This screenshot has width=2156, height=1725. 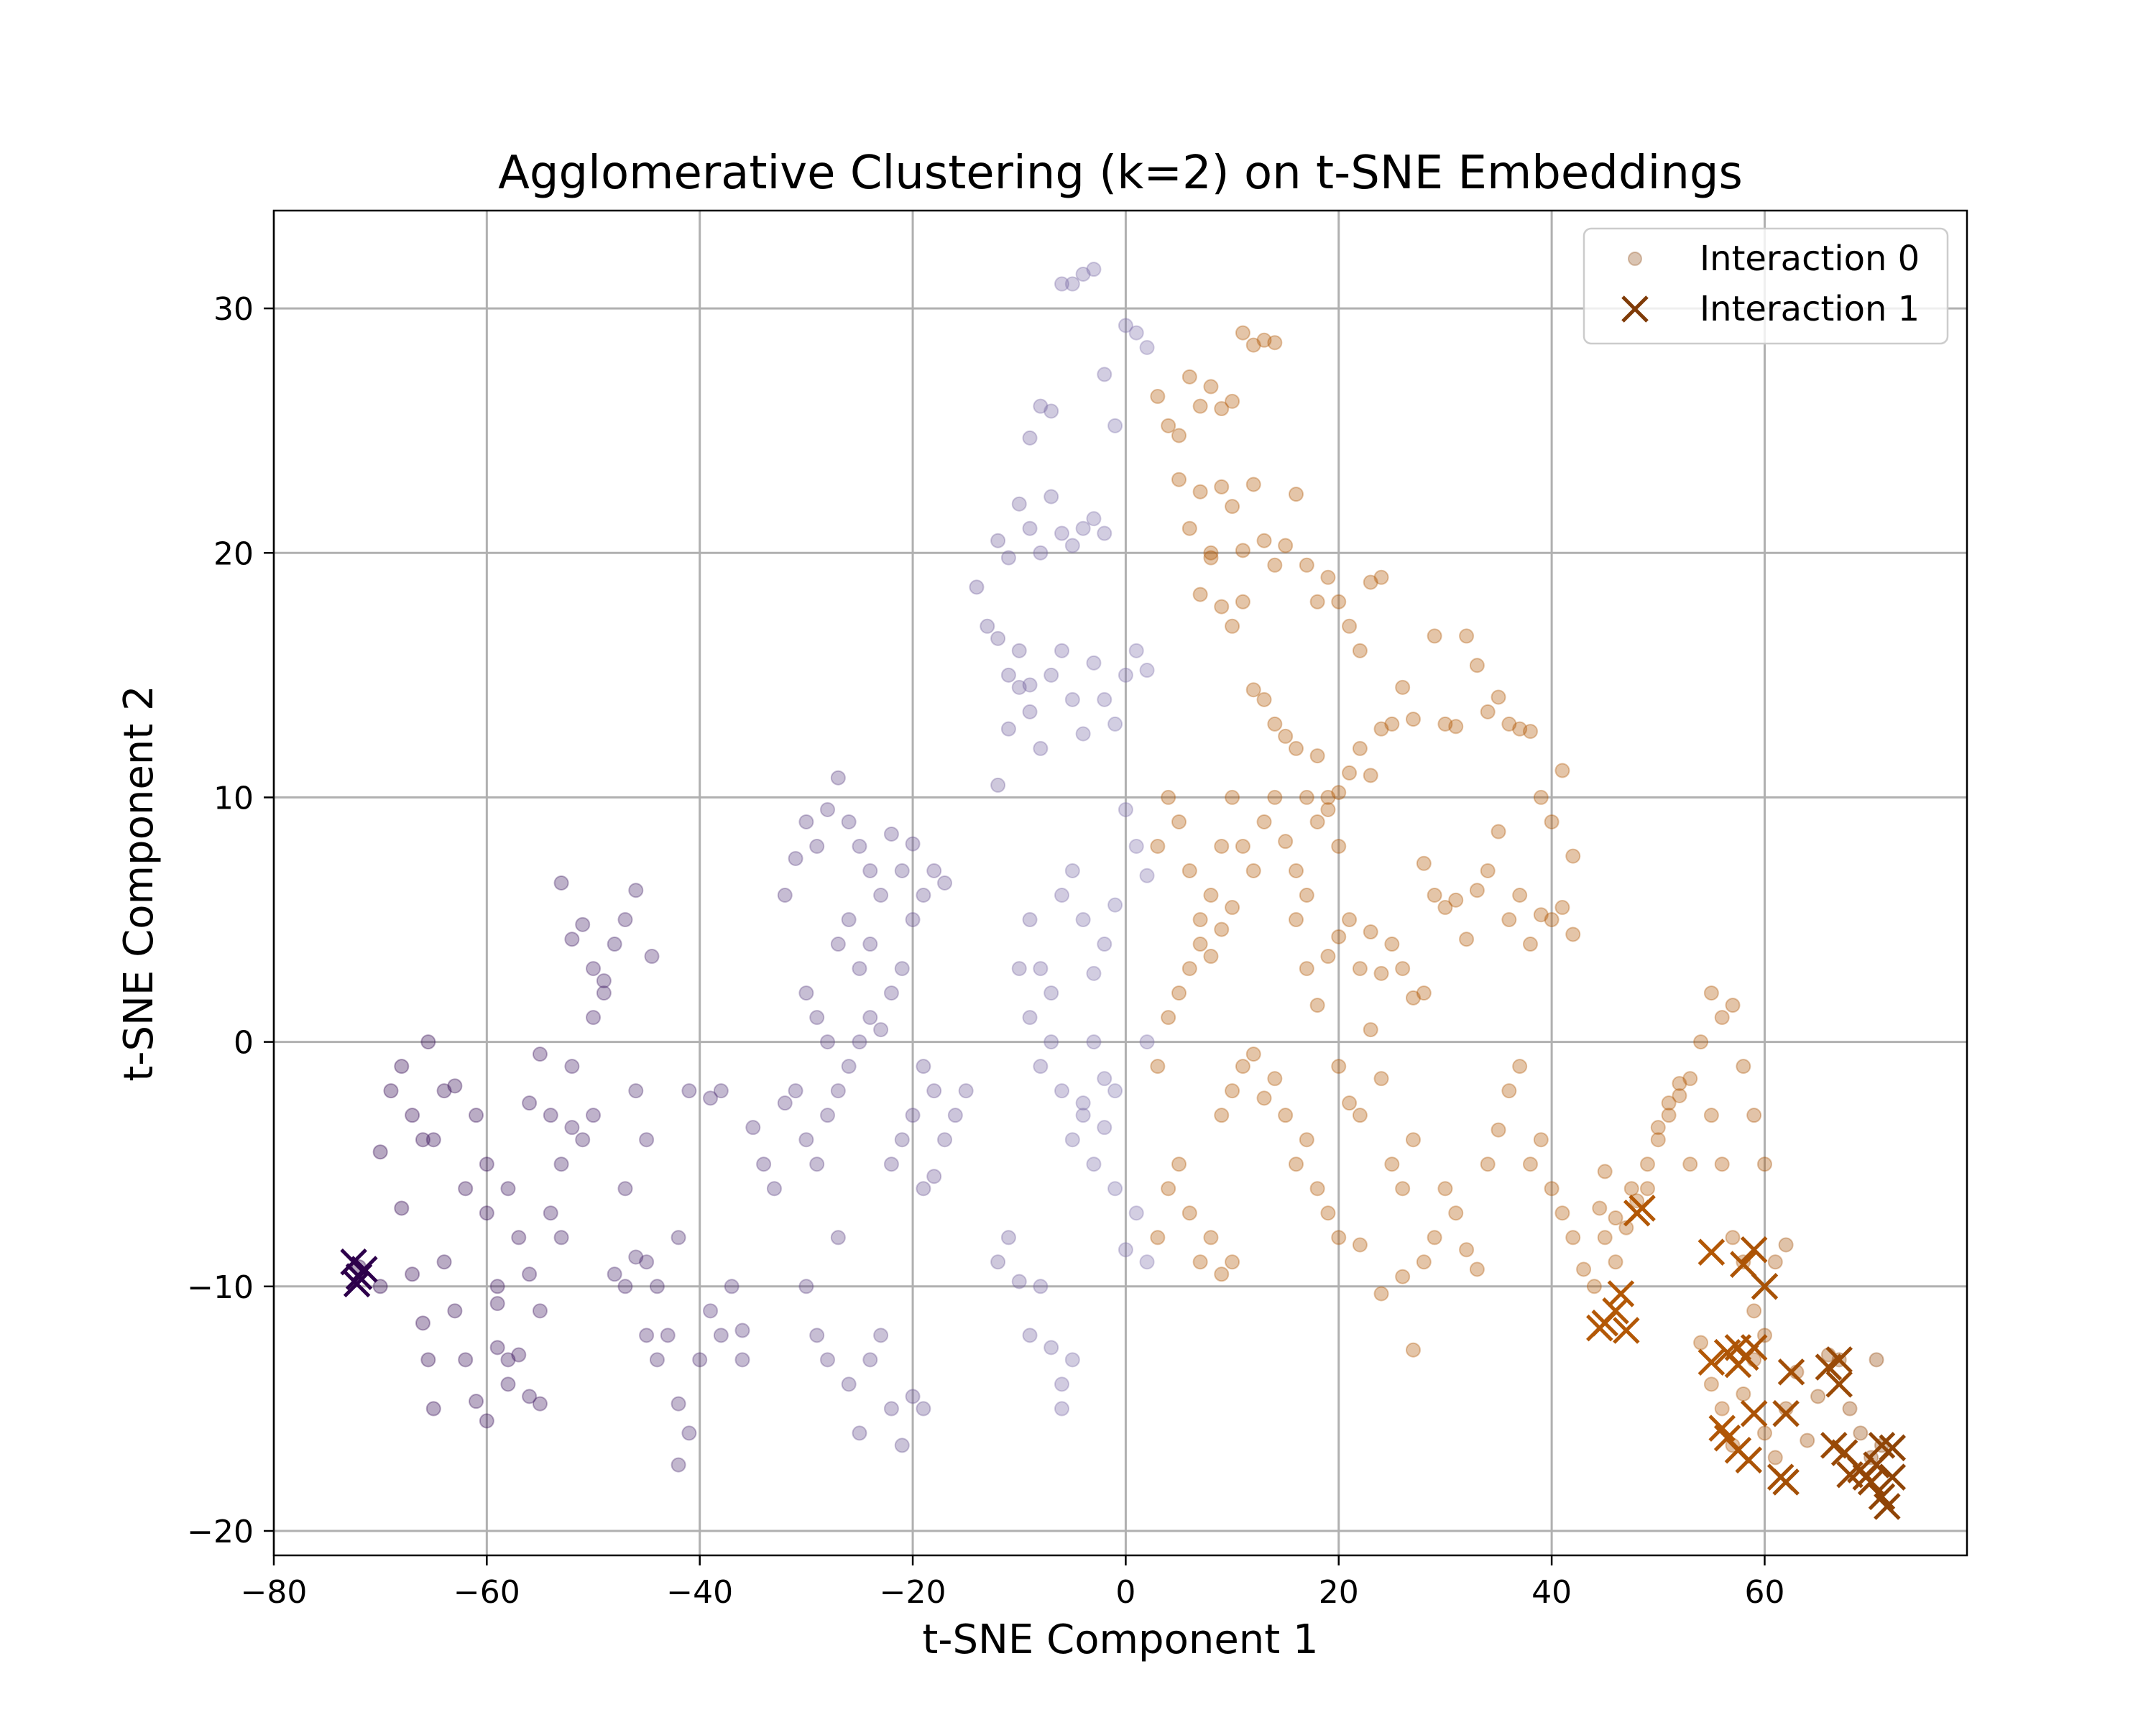 What do you see at coordinates (1766, 286) in the screenshot?
I see `legend: Interaction 0 Interaction 1` at bounding box center [1766, 286].